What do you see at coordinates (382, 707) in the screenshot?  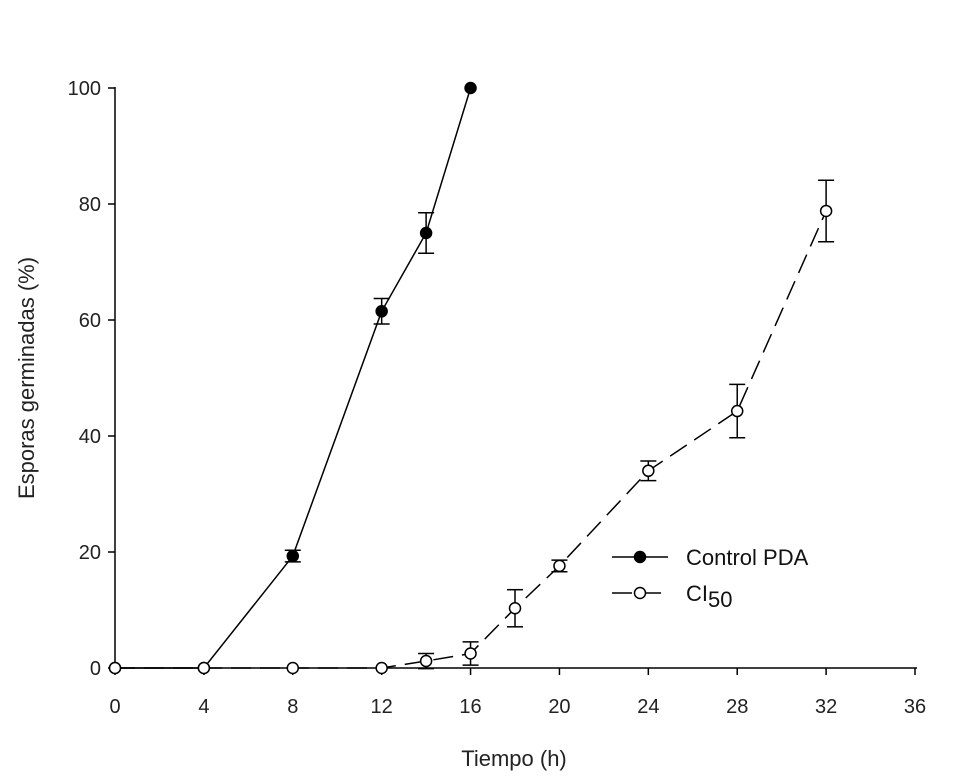 I see `x-tick-label: 12` at bounding box center [382, 707].